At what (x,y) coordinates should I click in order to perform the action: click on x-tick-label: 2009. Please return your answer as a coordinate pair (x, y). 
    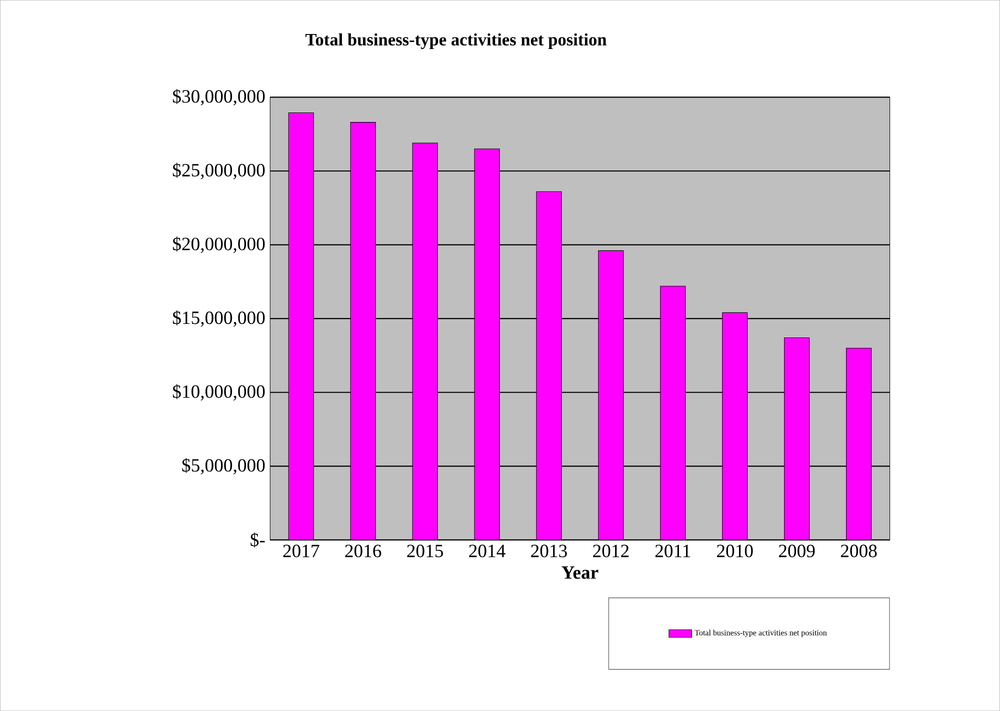
    Looking at the image, I should click on (796, 551).